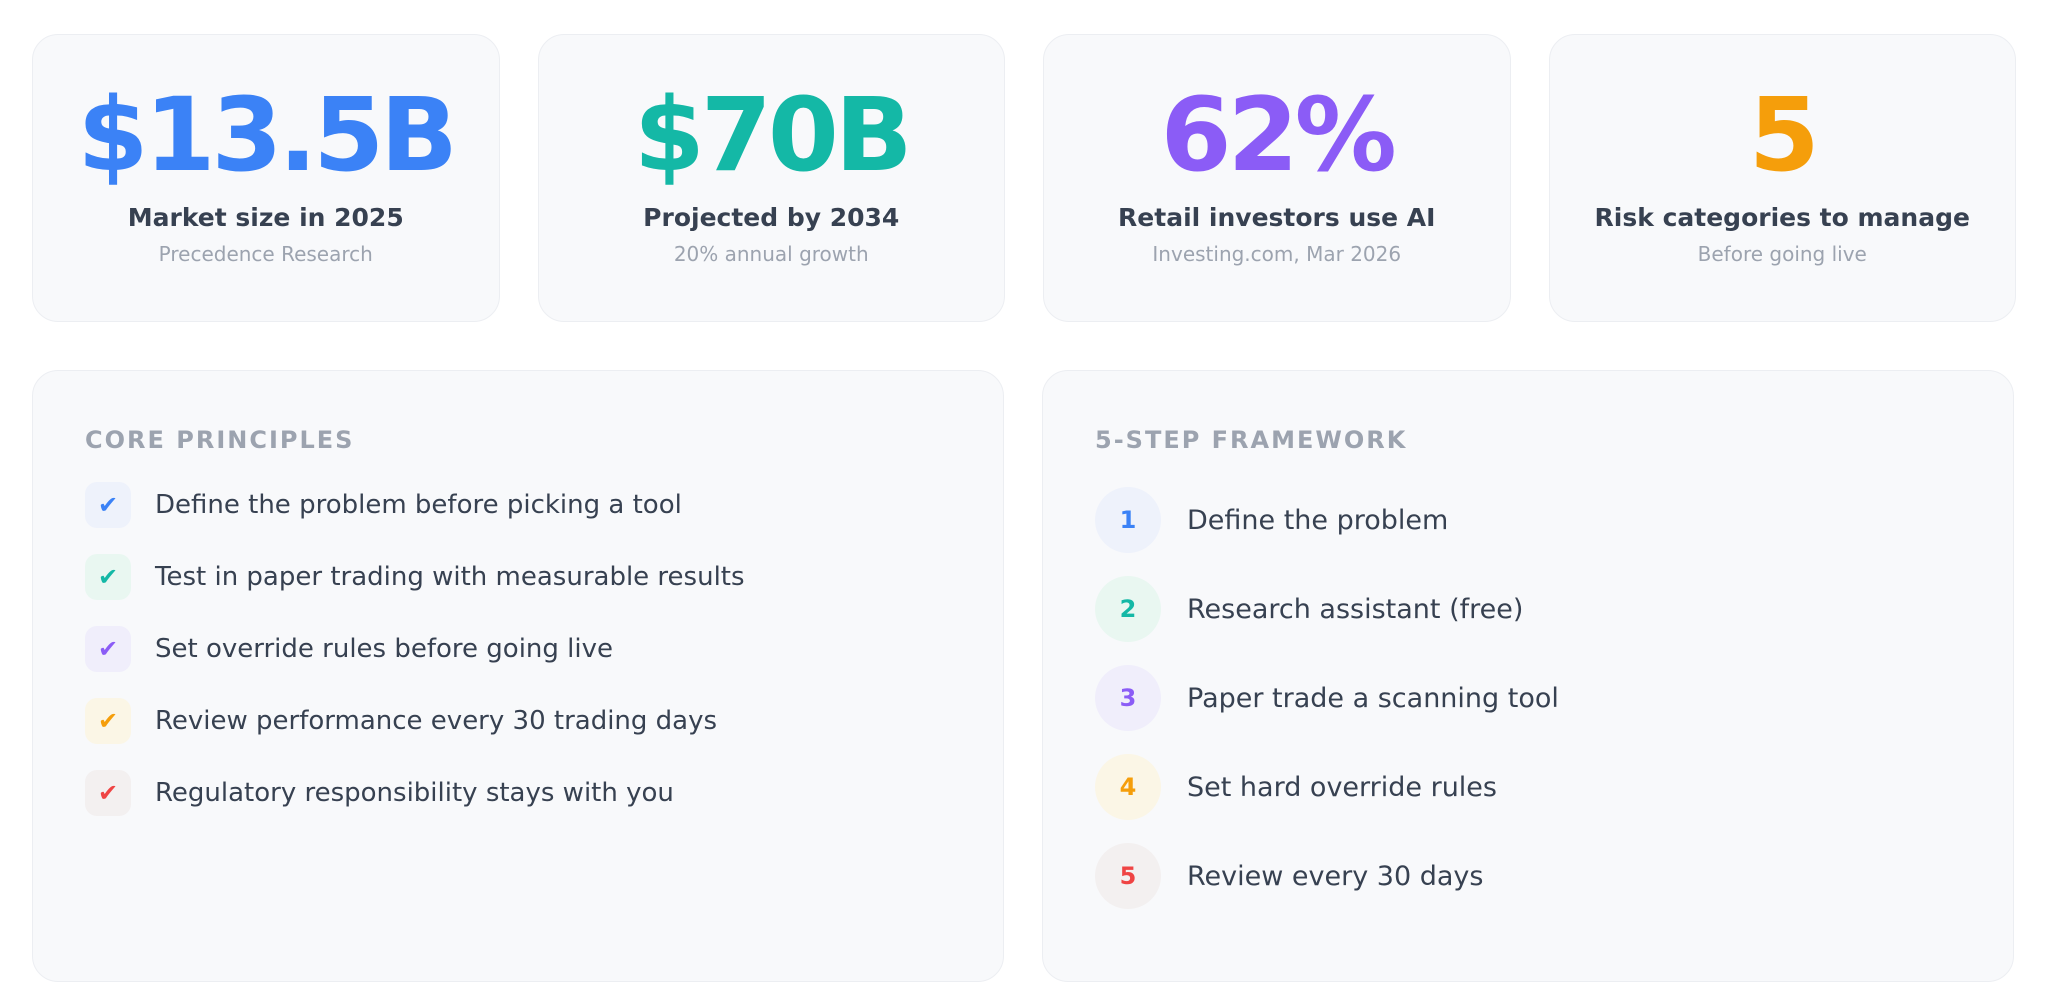 This screenshot has width=2048, height=1006. I want to click on panel-heading: 5-STEP FRAMEWORK, so click(1251, 440).